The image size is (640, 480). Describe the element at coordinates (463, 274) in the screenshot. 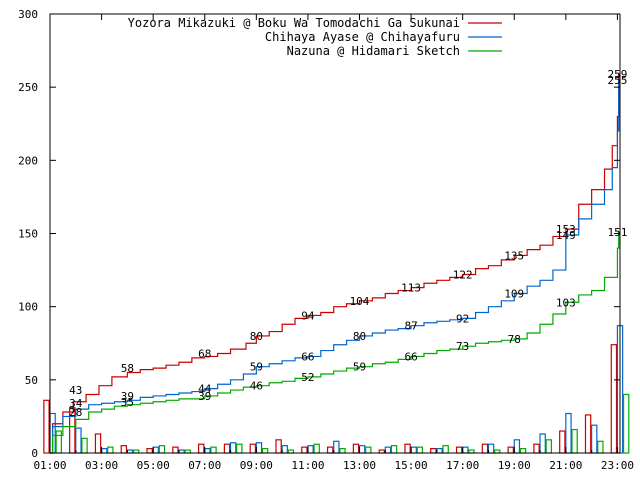

I see `point-label: 122` at that location.